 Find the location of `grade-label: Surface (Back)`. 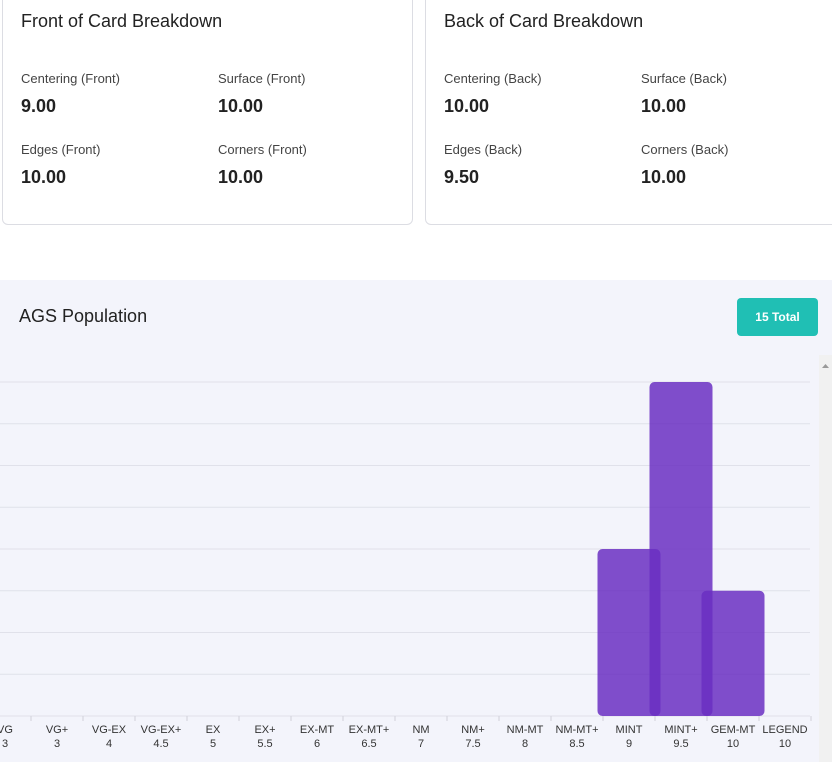

grade-label: Surface (Back) is located at coordinates (684, 78).